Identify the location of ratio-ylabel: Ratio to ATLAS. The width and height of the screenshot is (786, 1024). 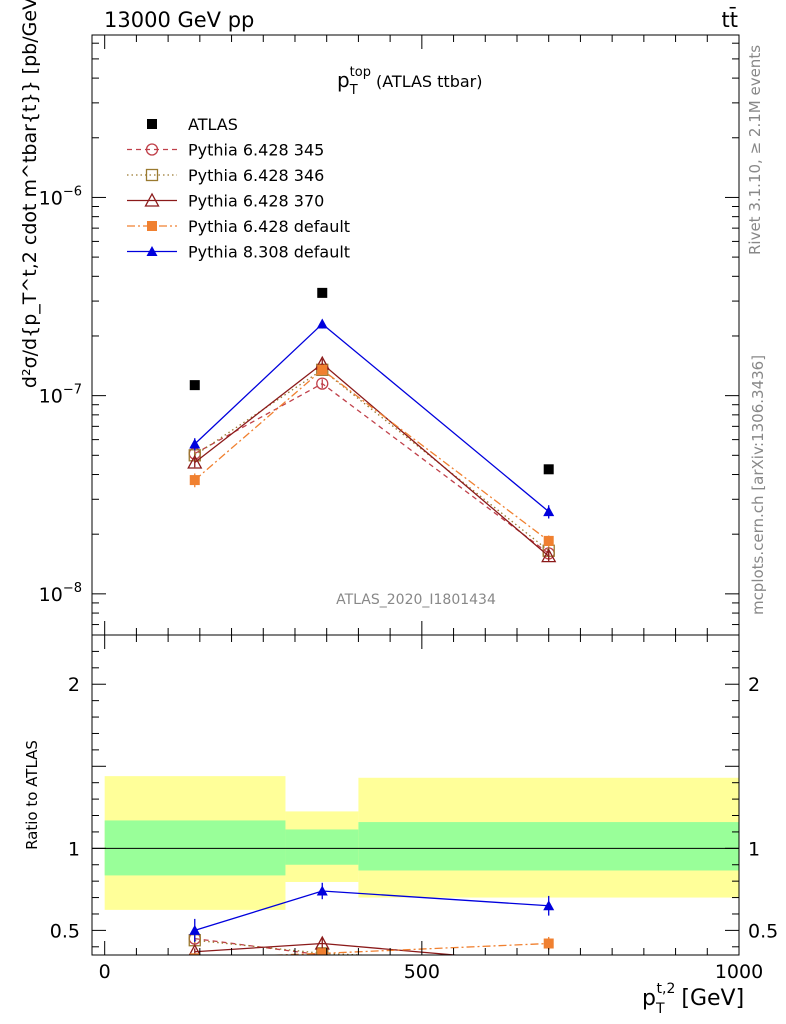
(32, 795).